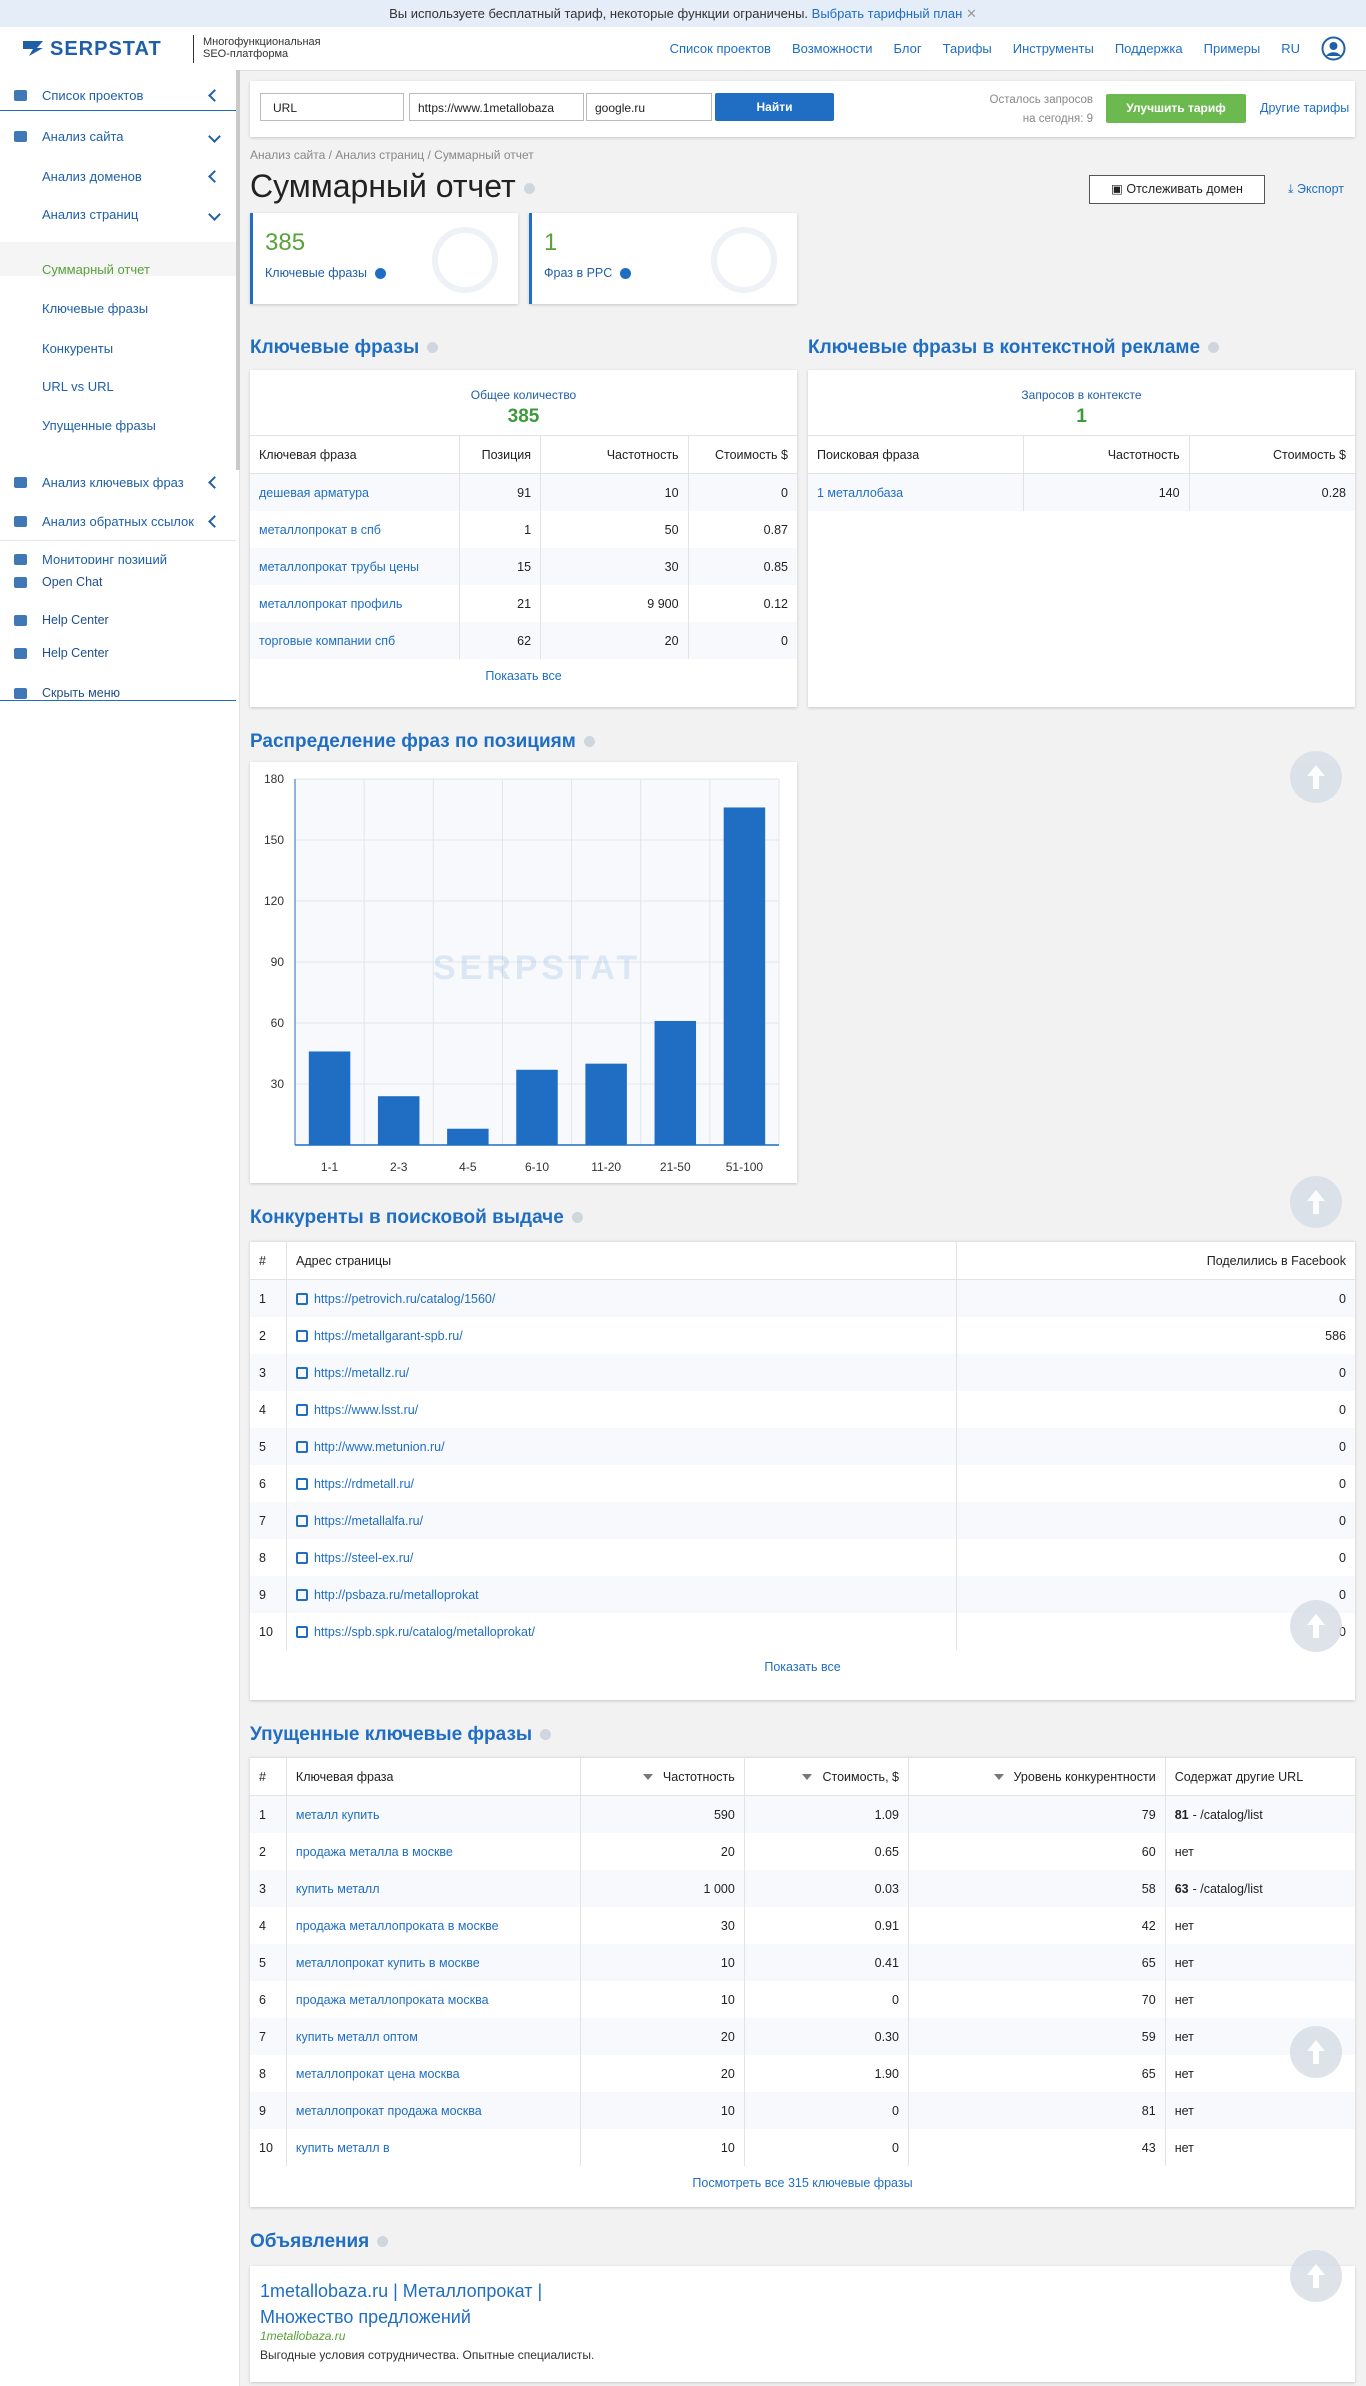  What do you see at coordinates (90, 214) in the screenshot?
I see `menu-item: Анализ страниц` at bounding box center [90, 214].